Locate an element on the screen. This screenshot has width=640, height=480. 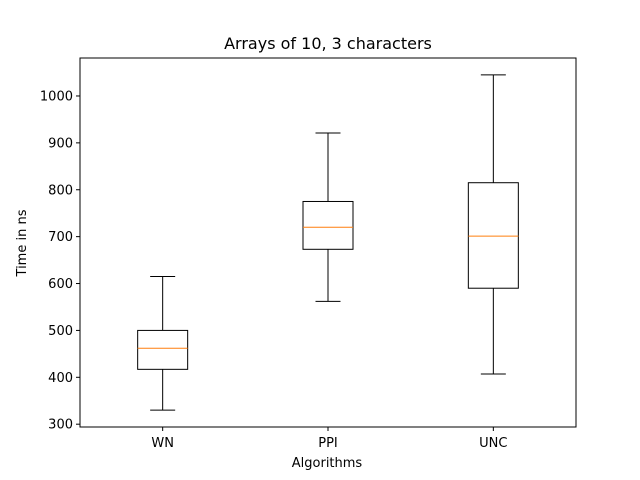
x-tick-label: UNC is located at coordinates (493, 443).